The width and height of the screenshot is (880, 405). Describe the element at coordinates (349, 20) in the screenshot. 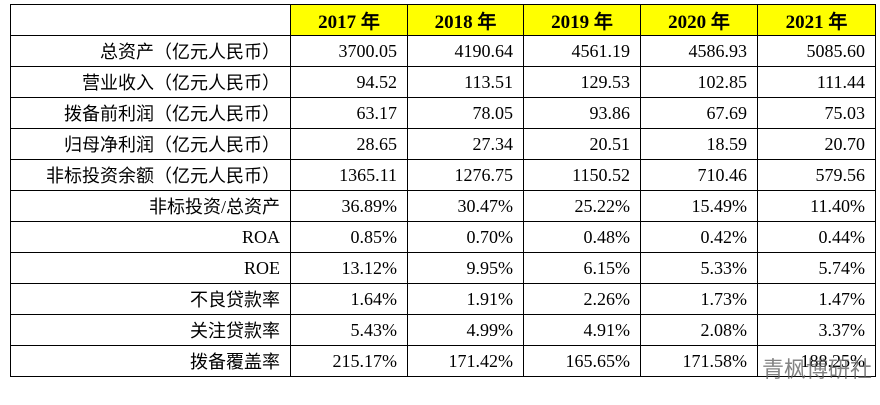

I see `header-cell: 2017 年` at that location.